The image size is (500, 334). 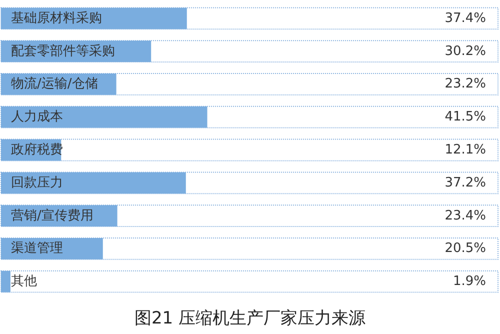 What do you see at coordinates (37, 117) in the screenshot?
I see `y-tick-label: 人力成本` at bounding box center [37, 117].